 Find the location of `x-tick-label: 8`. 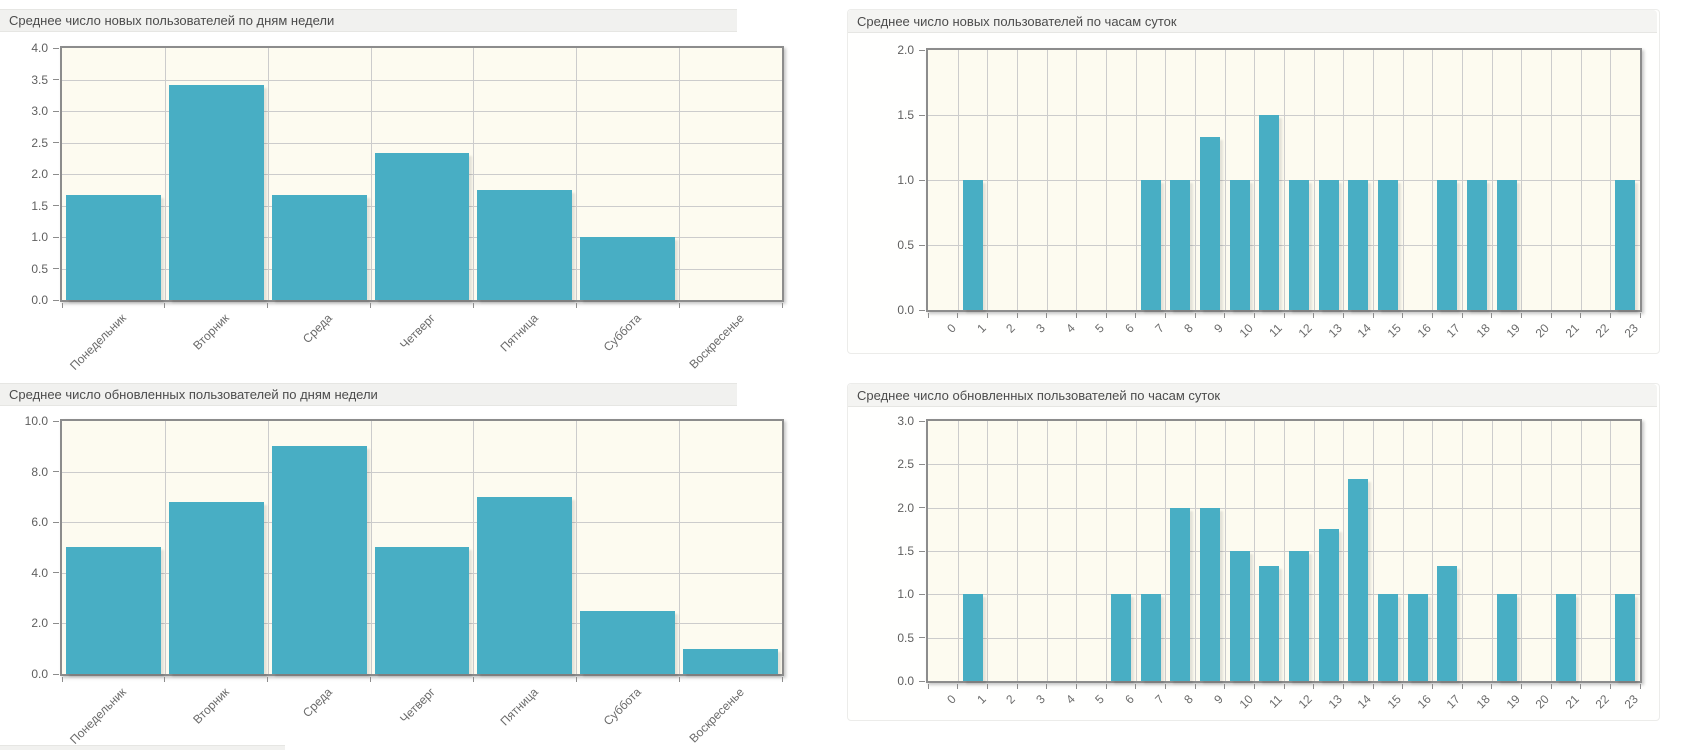

x-tick-label: 8 is located at coordinates (1189, 699).